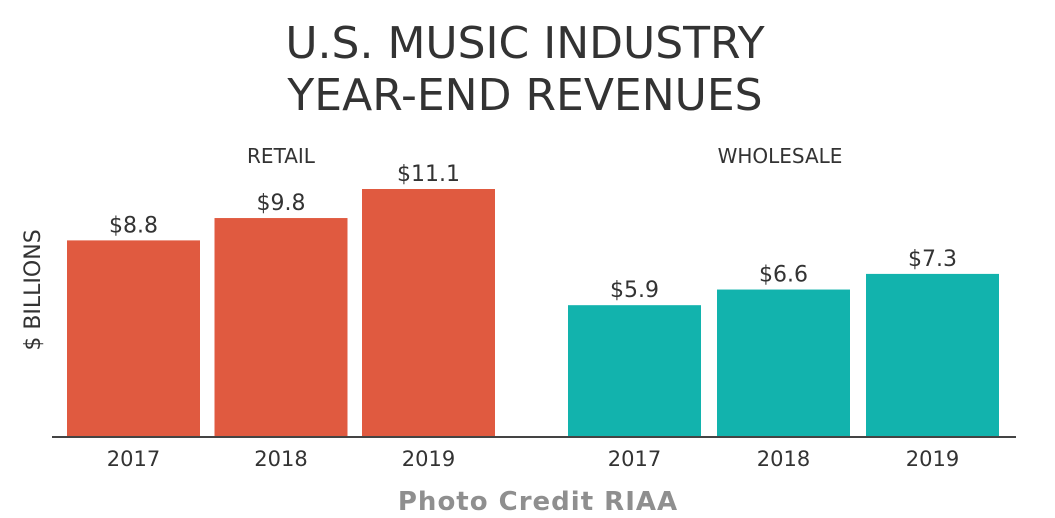 The width and height of the screenshot is (1055, 518). What do you see at coordinates (634, 371) in the screenshot?
I see `bar-wholesale-2017` at bounding box center [634, 371].